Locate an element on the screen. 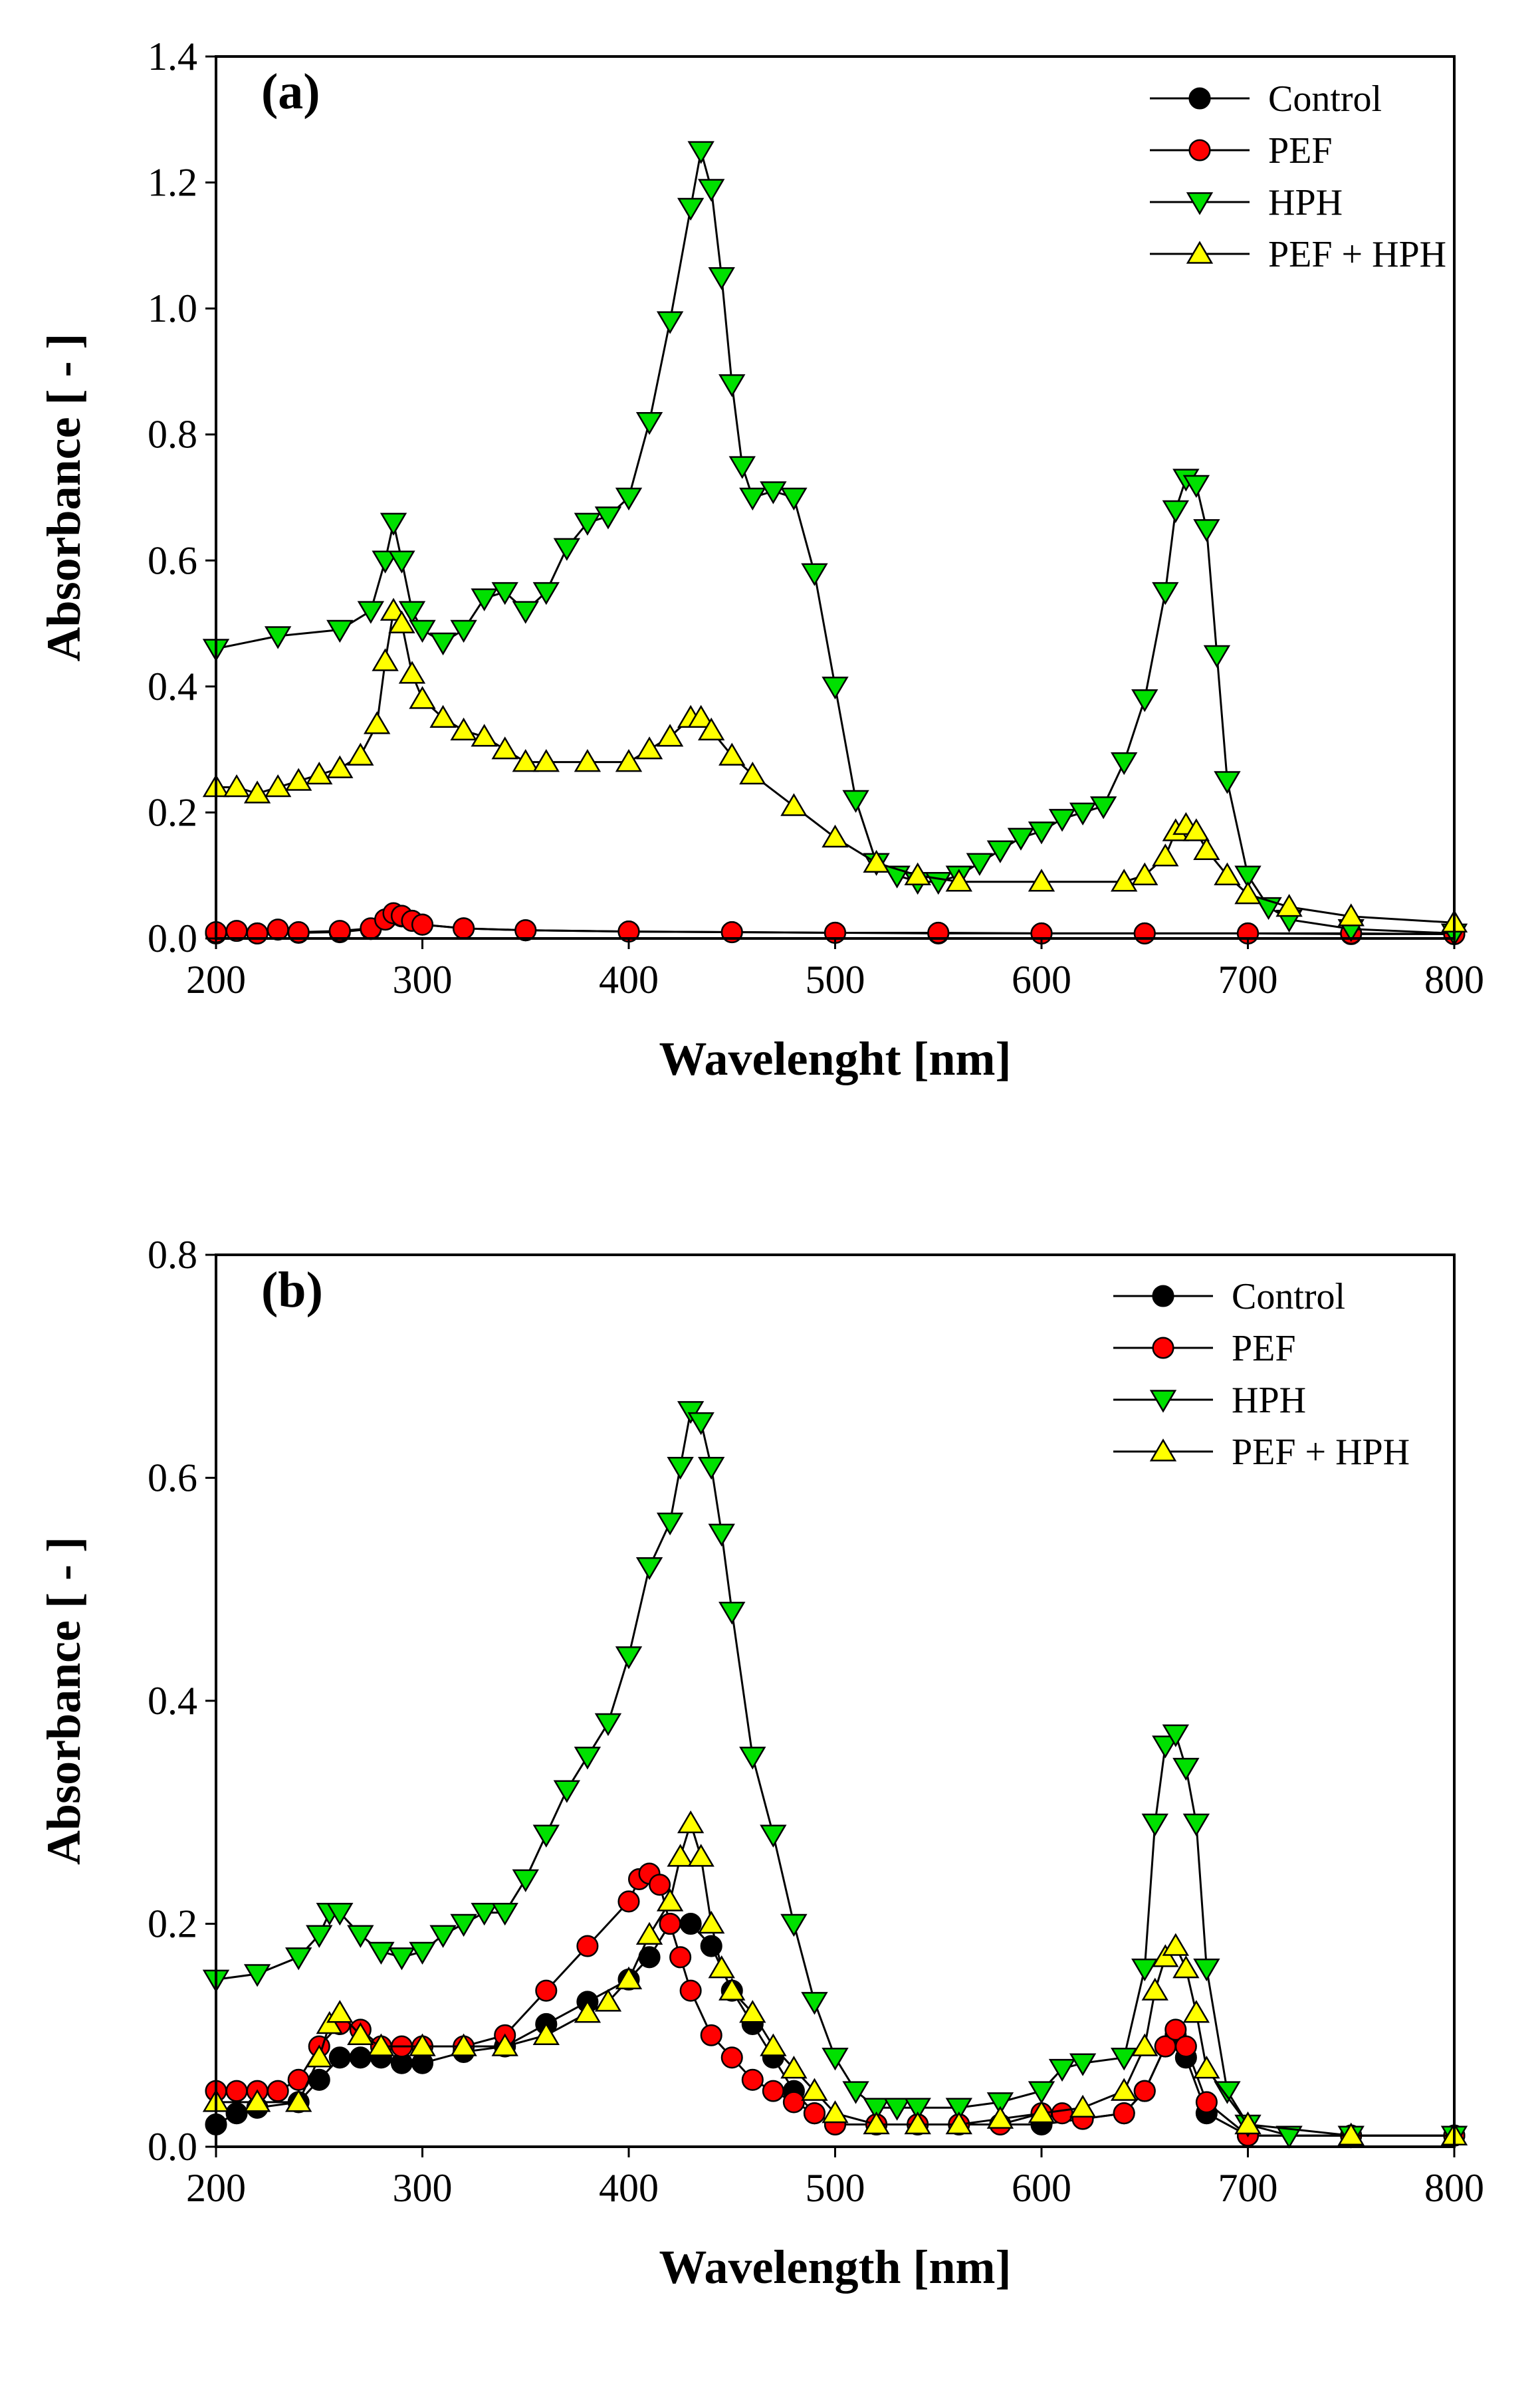 The image size is (1540, 2390). panel-a-x-tick-label: 600 is located at coordinates (1041, 980).